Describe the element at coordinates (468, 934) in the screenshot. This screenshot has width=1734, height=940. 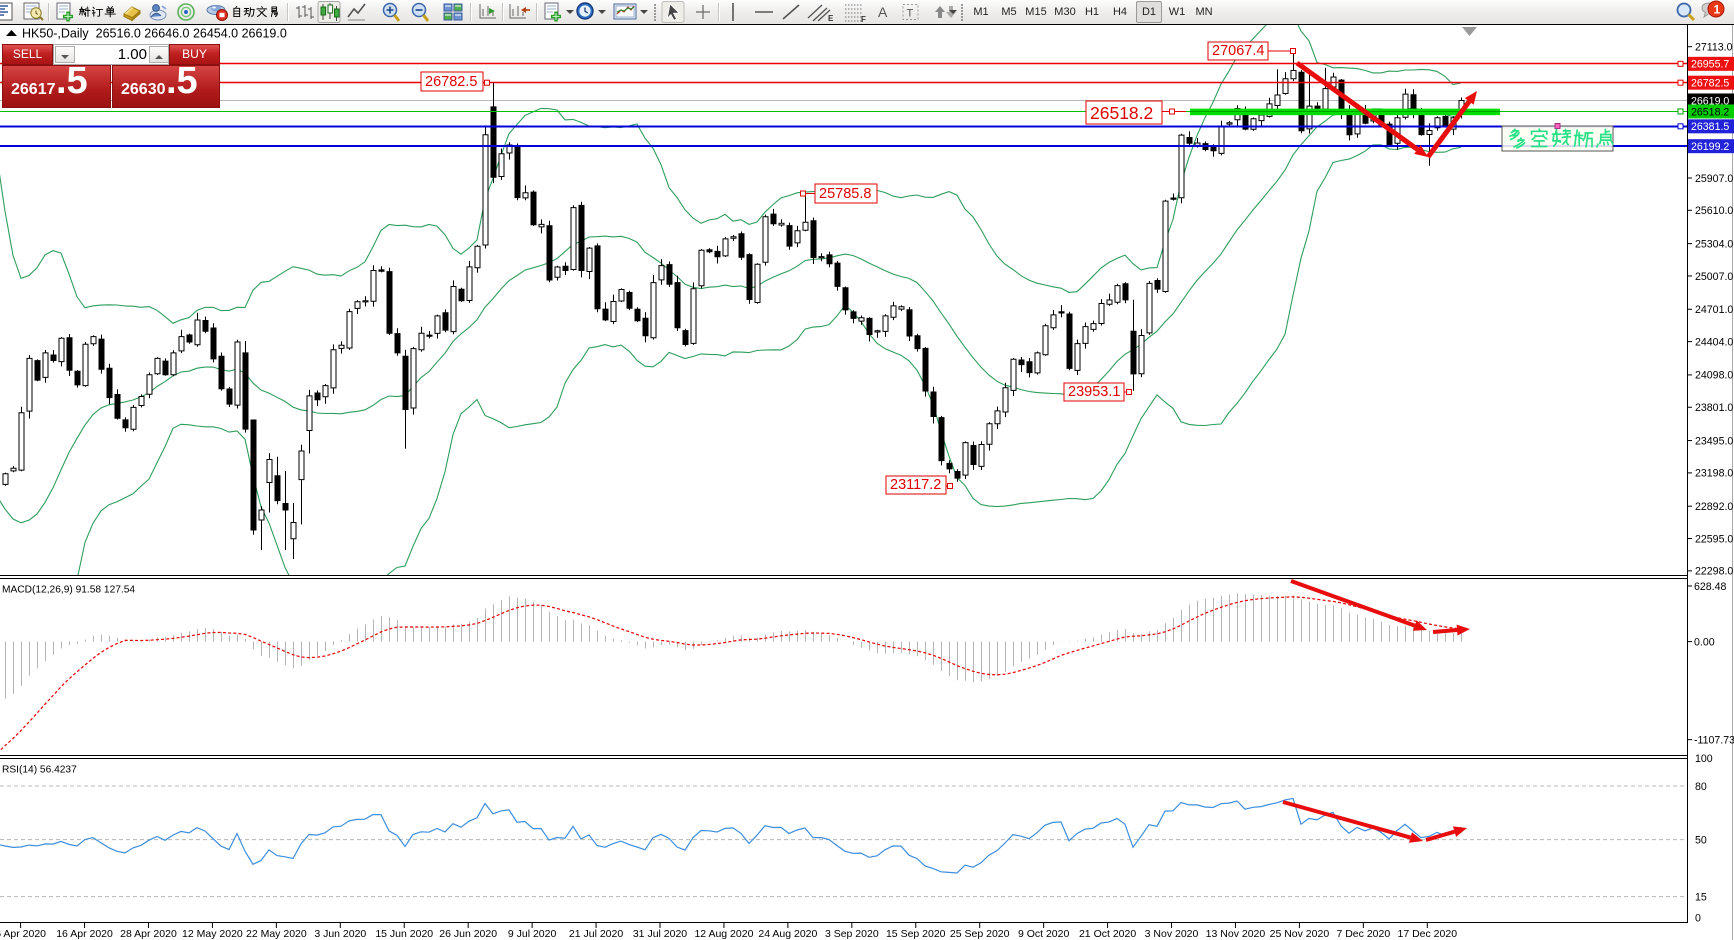
I see `svg-text: 26 Jun 2020` at that location.